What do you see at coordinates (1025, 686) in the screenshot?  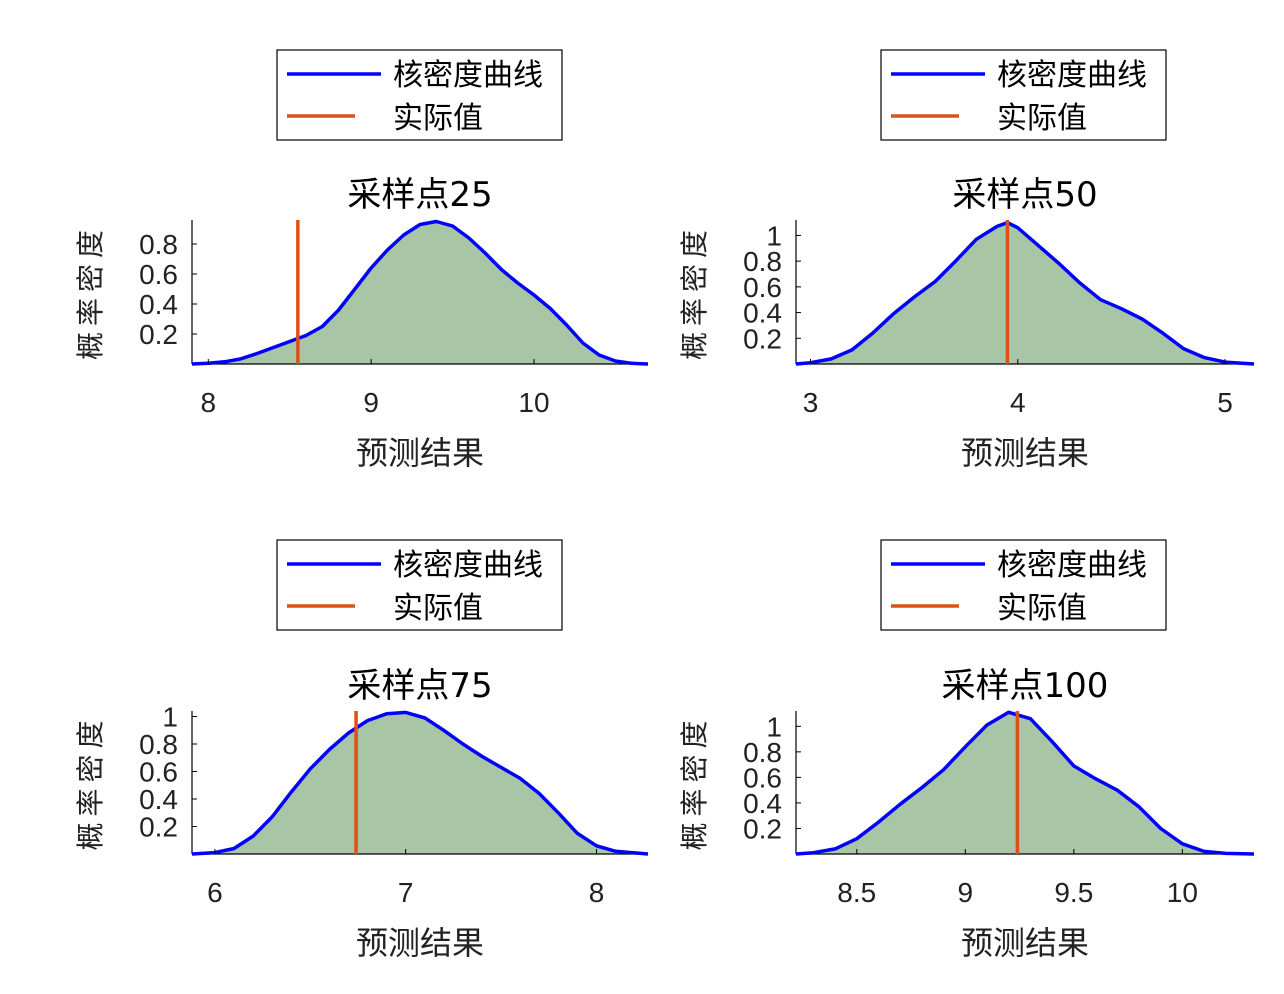 I see `subplot-title: 采样点100` at bounding box center [1025, 686].